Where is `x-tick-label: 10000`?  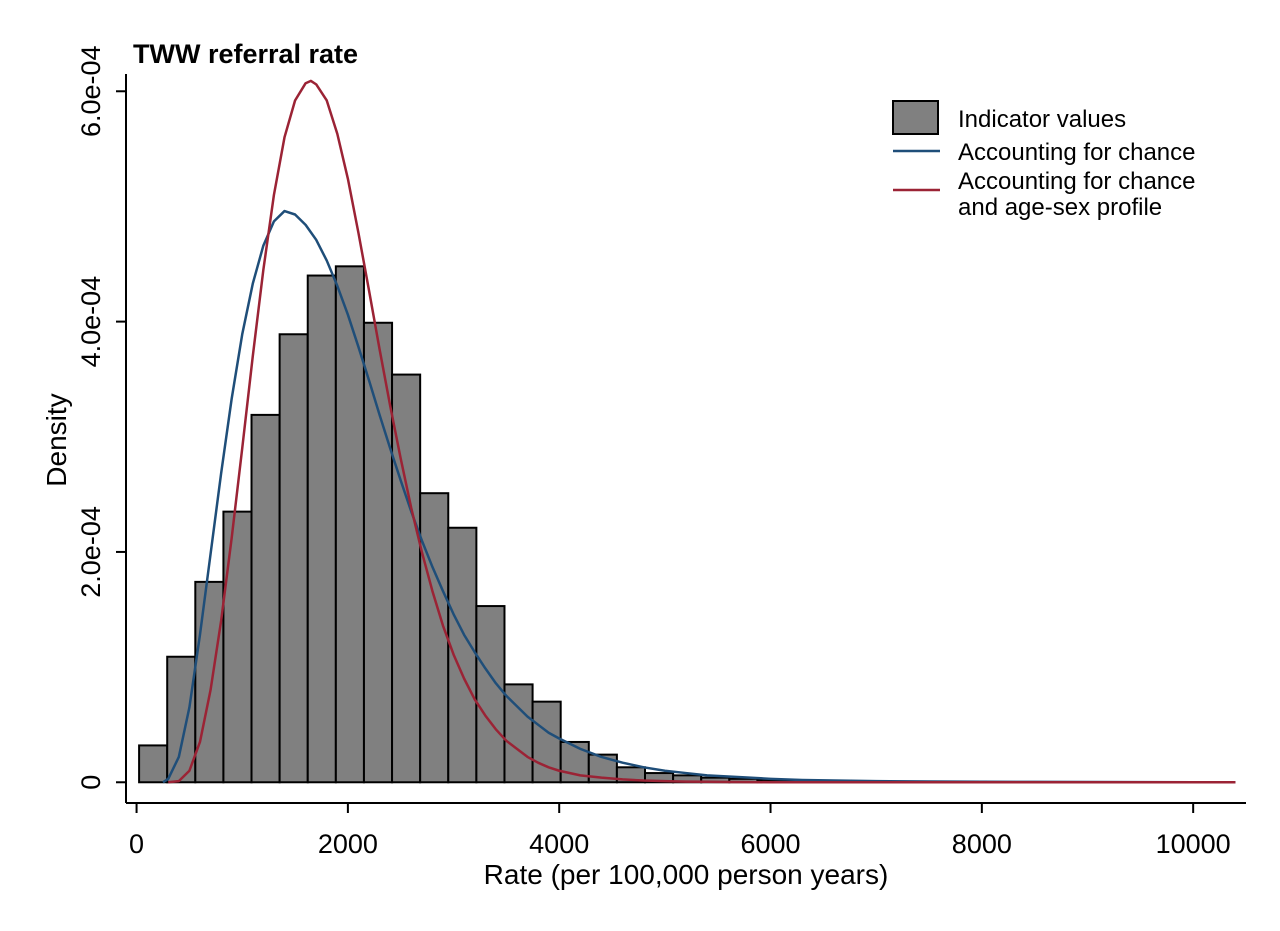 x-tick-label: 10000 is located at coordinates (1193, 844).